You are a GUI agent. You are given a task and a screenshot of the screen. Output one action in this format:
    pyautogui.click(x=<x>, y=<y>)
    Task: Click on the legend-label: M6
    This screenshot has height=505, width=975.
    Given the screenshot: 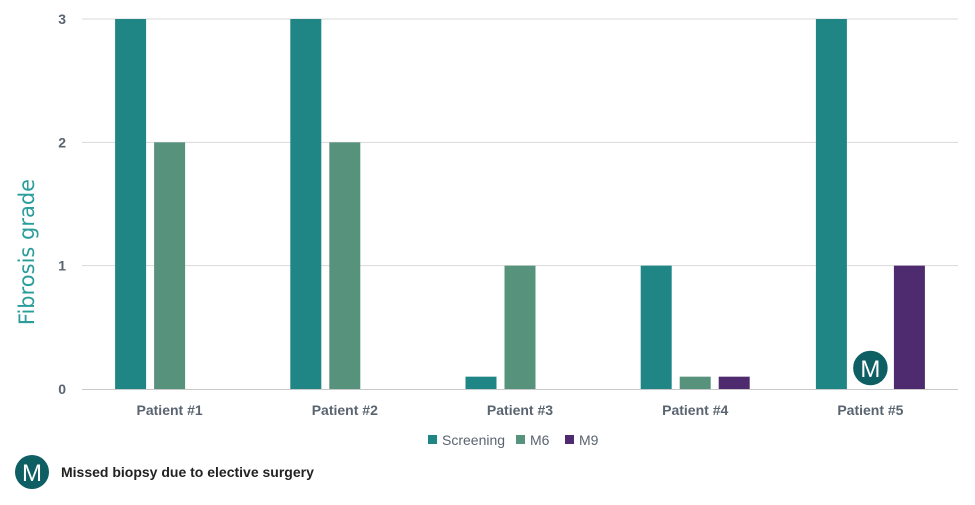 What is the action you would take?
    pyautogui.click(x=540, y=440)
    